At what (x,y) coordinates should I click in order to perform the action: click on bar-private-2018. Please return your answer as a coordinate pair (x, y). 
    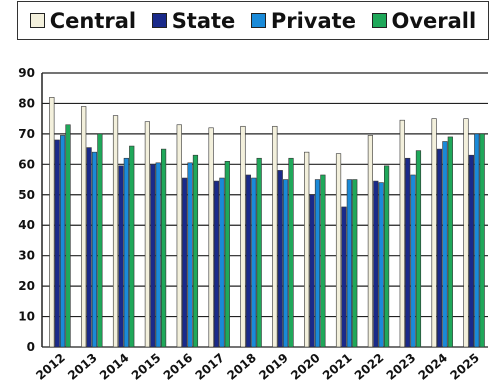
    Looking at the image, I should click on (254, 262).